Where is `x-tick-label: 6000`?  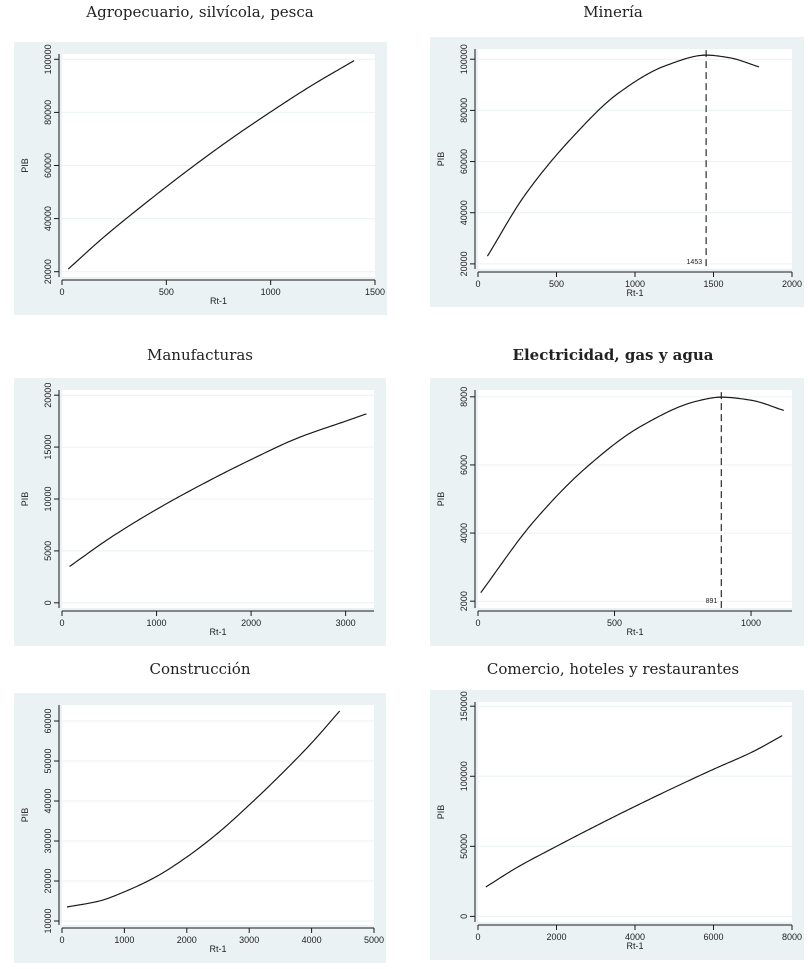 x-tick-label: 6000 is located at coordinates (713, 937).